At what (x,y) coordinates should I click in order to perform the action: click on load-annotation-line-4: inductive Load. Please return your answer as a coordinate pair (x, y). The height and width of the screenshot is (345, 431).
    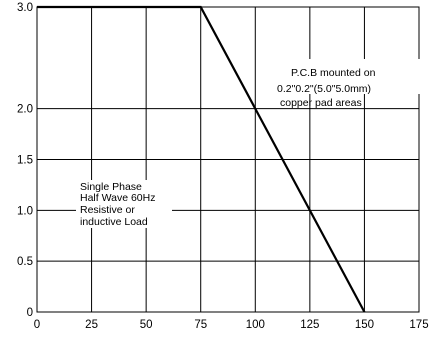
    Looking at the image, I should click on (114, 222).